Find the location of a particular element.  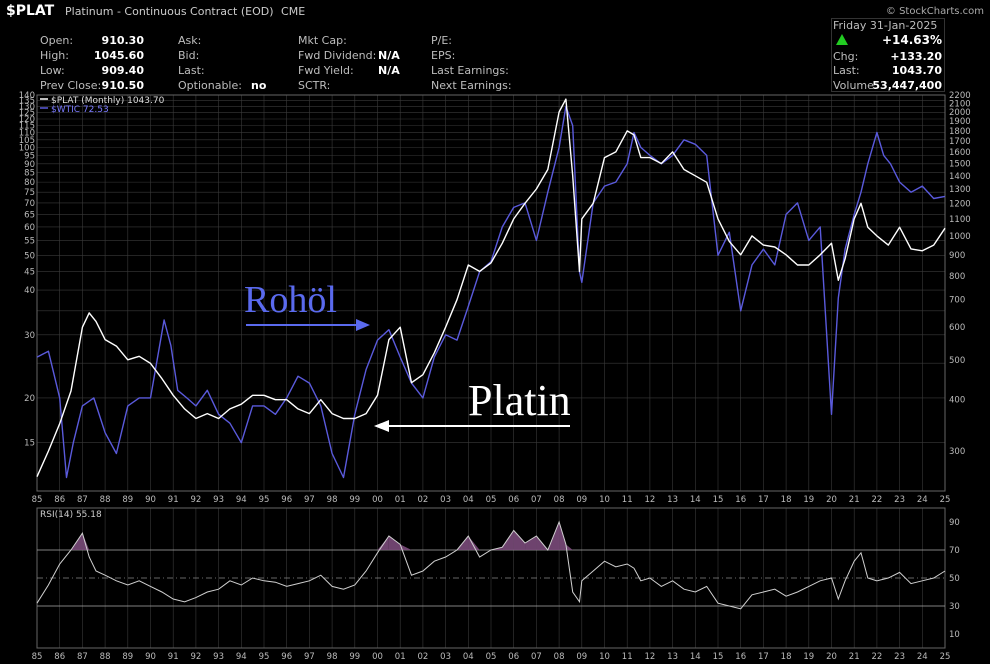

open-value: 910.30 is located at coordinates (122, 40).